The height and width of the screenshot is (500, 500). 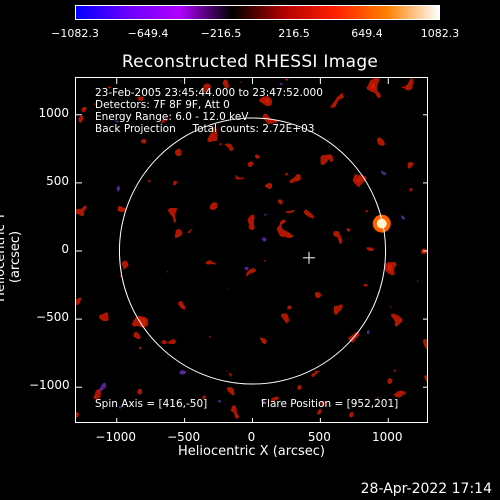 What do you see at coordinates (209, 93) in the screenshot?
I see `info-time-range: 23-Feb-2005 23:45:44.000 to 23:47:52.000` at bounding box center [209, 93].